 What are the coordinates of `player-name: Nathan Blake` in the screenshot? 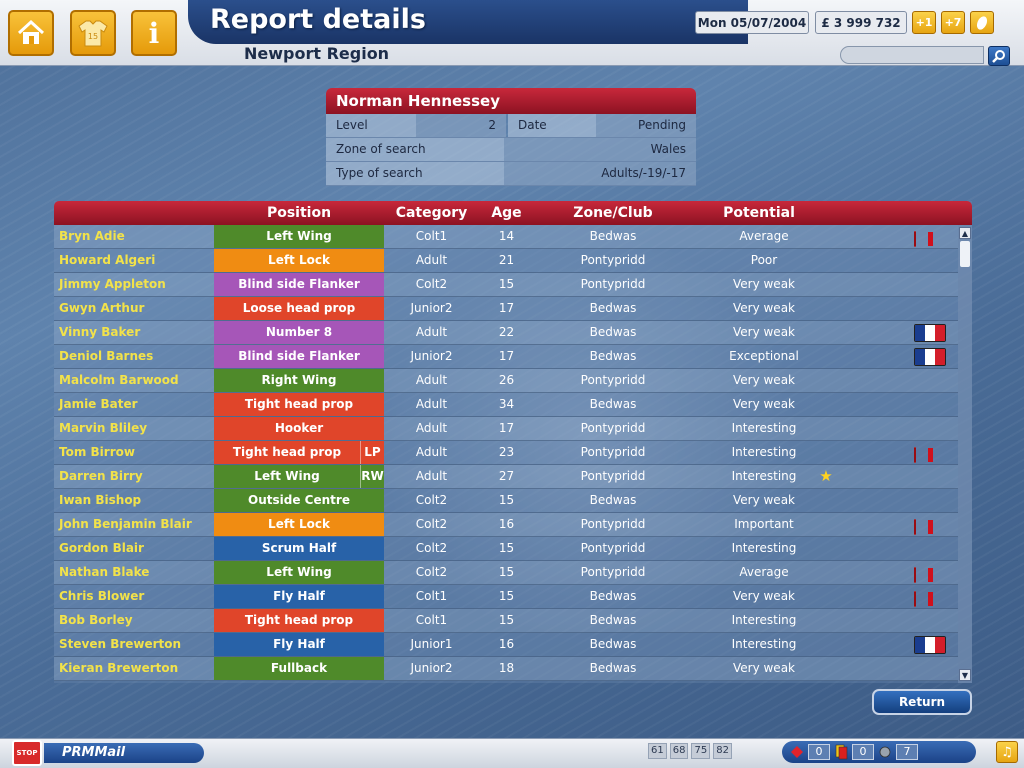 It's located at (104, 572).